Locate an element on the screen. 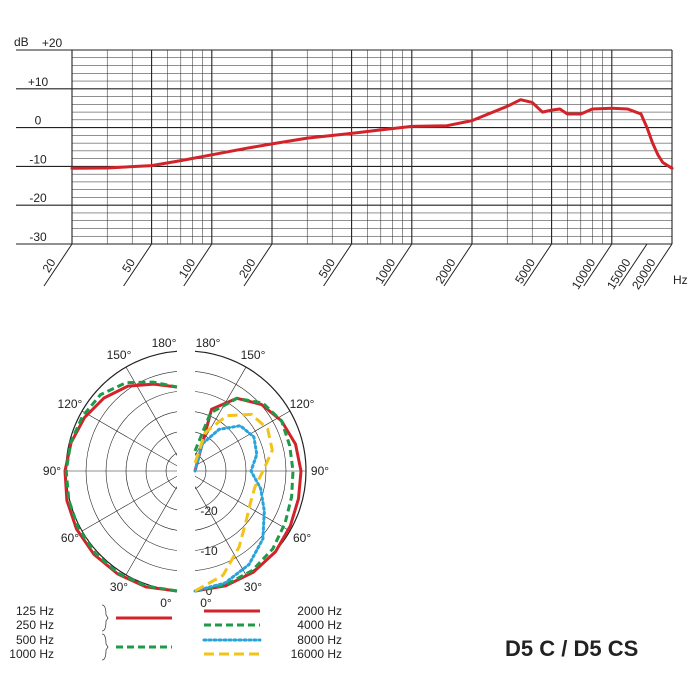  x-tick-label: 20000 is located at coordinates (644, 274).